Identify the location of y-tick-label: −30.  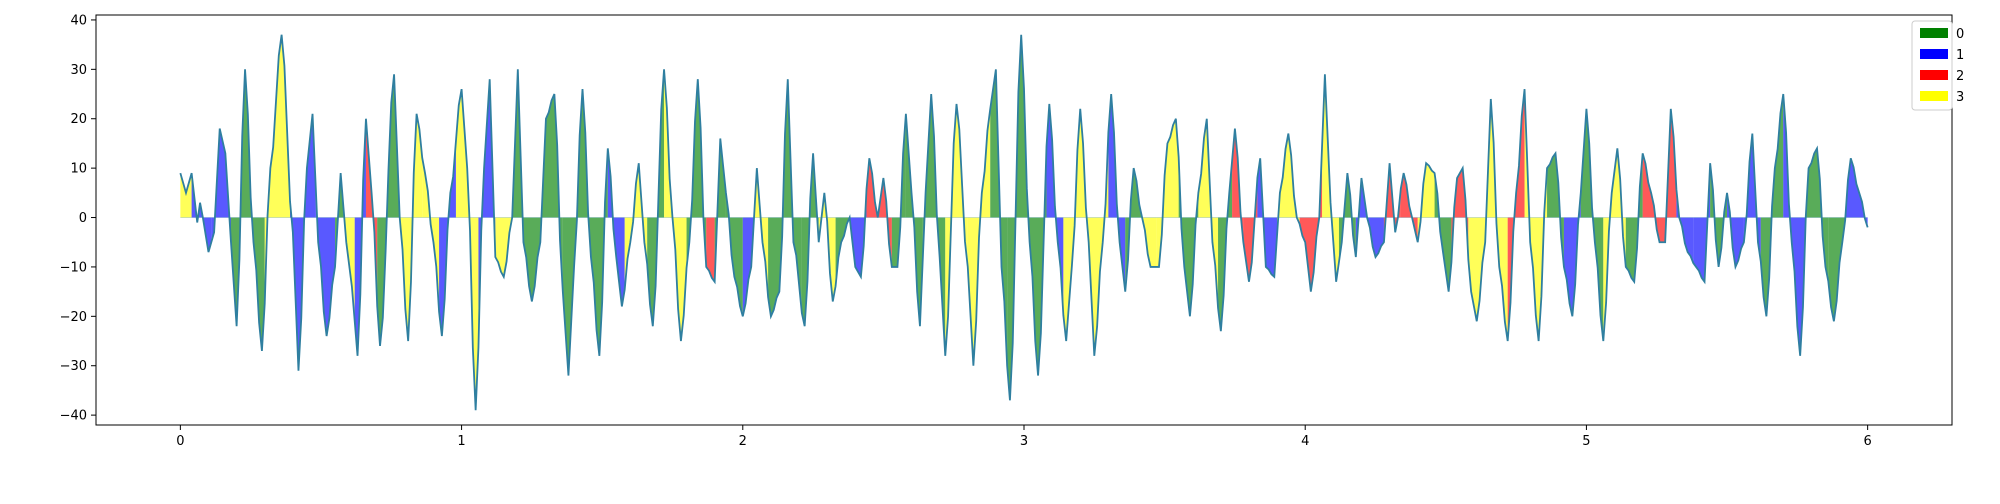
(73, 366).